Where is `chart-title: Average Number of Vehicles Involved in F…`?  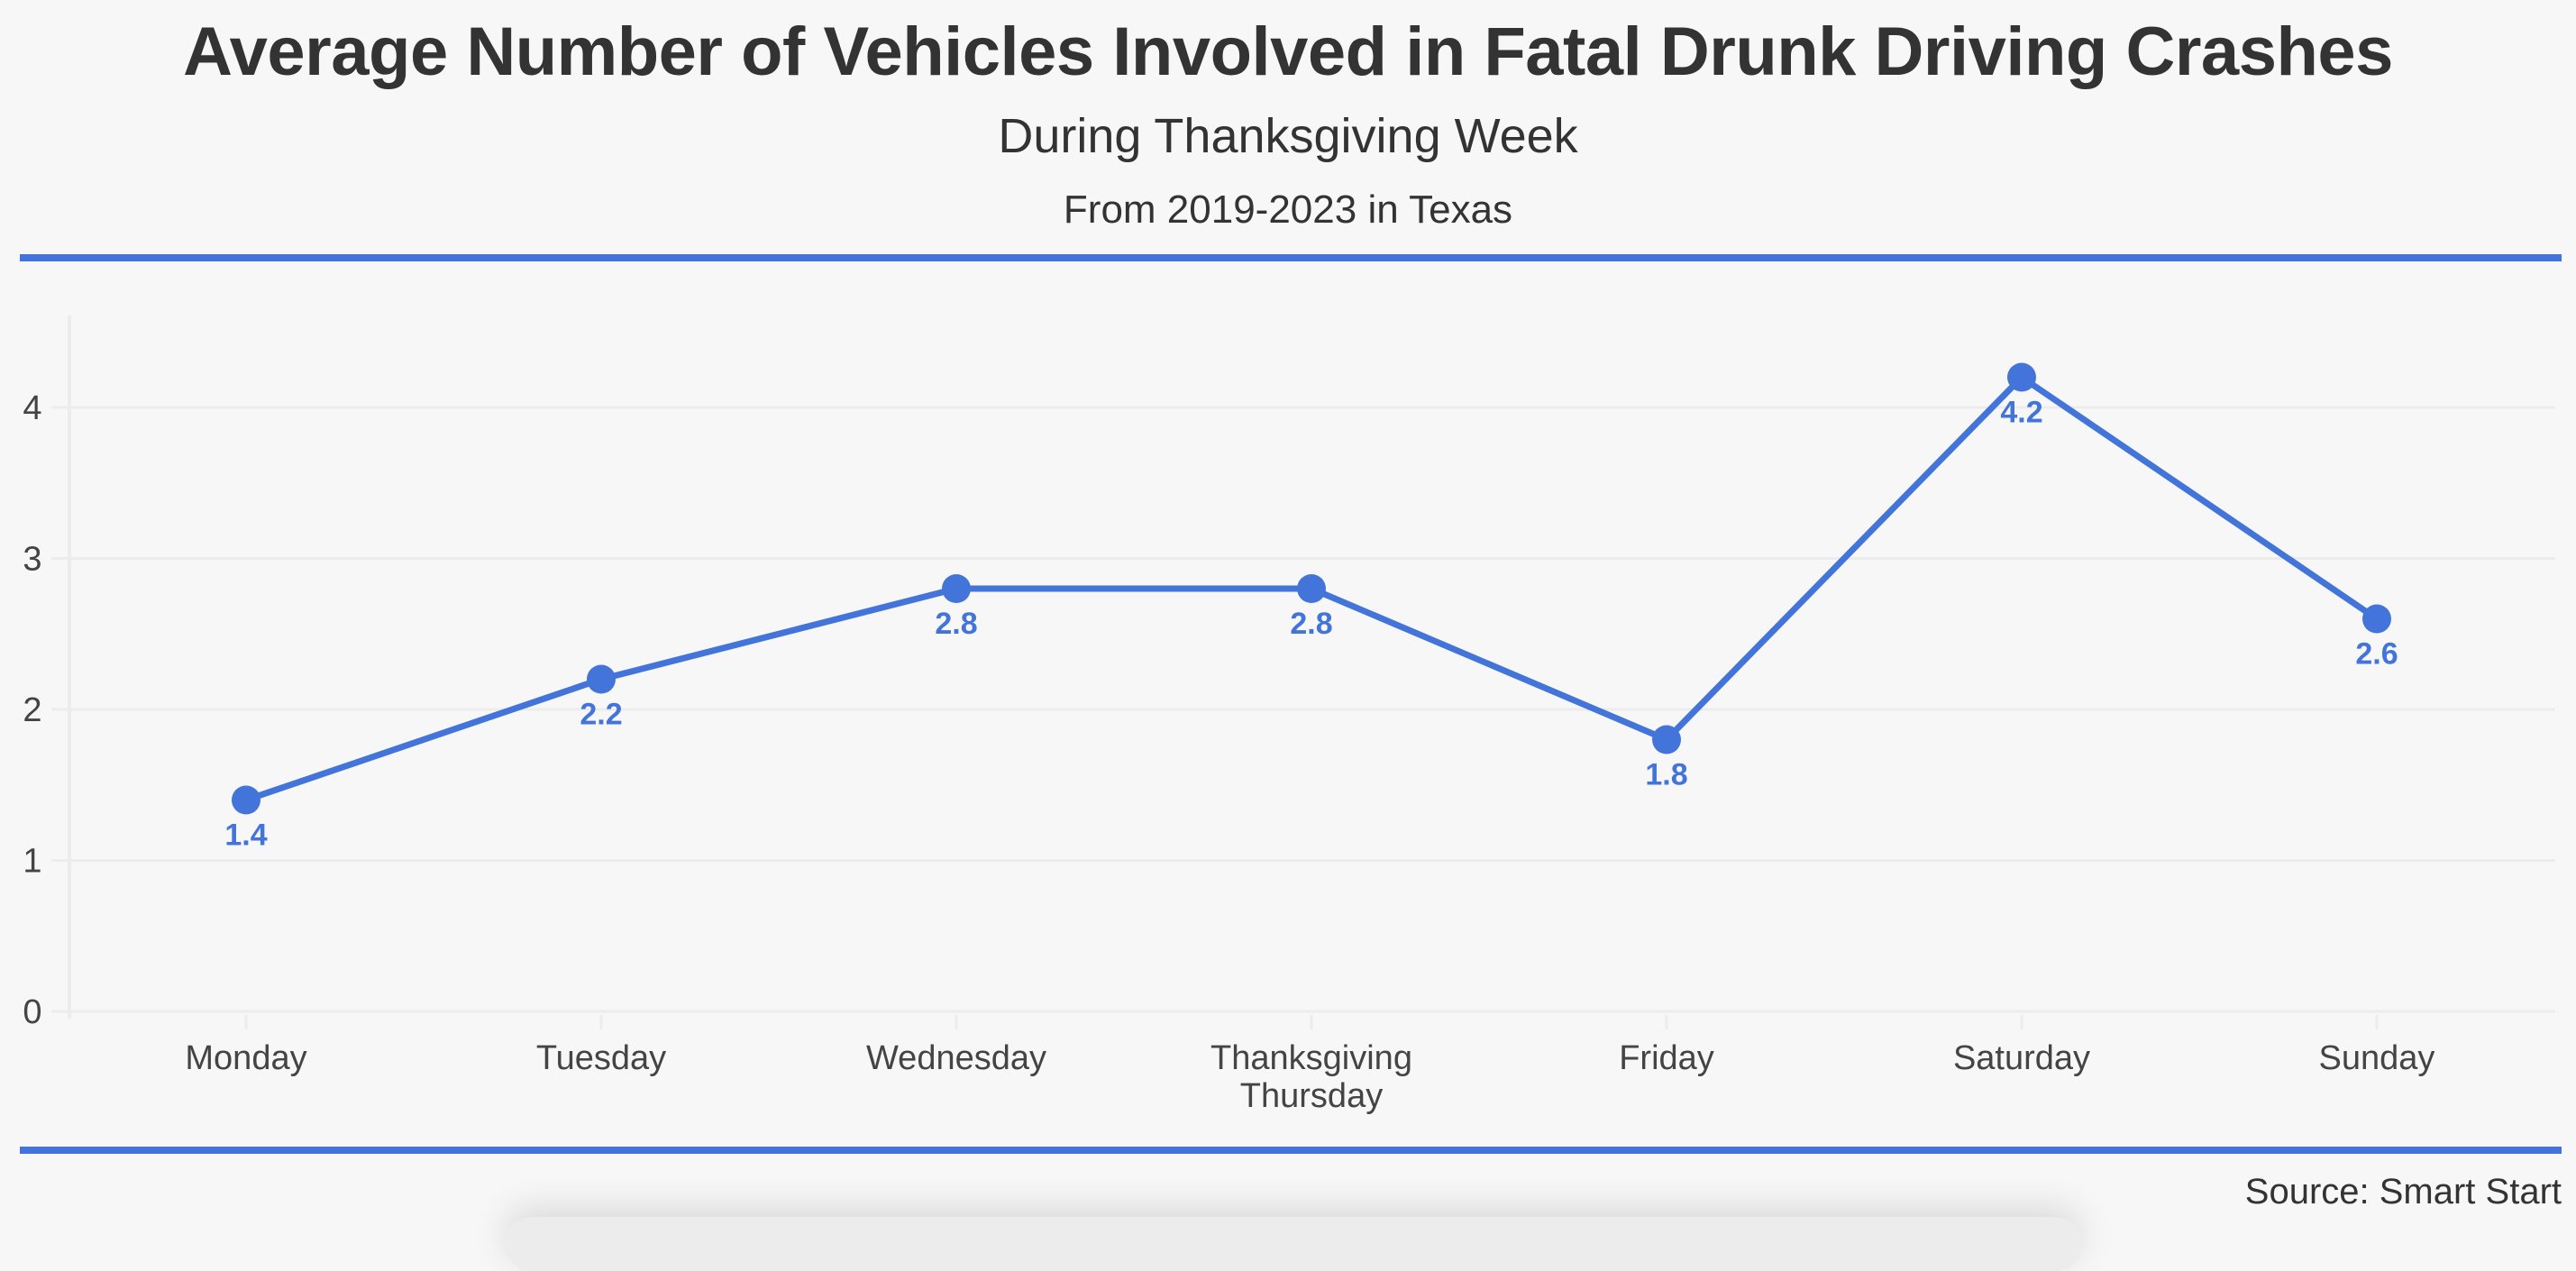 chart-title: Average Number of Vehicles Involved in F… is located at coordinates (1288, 52).